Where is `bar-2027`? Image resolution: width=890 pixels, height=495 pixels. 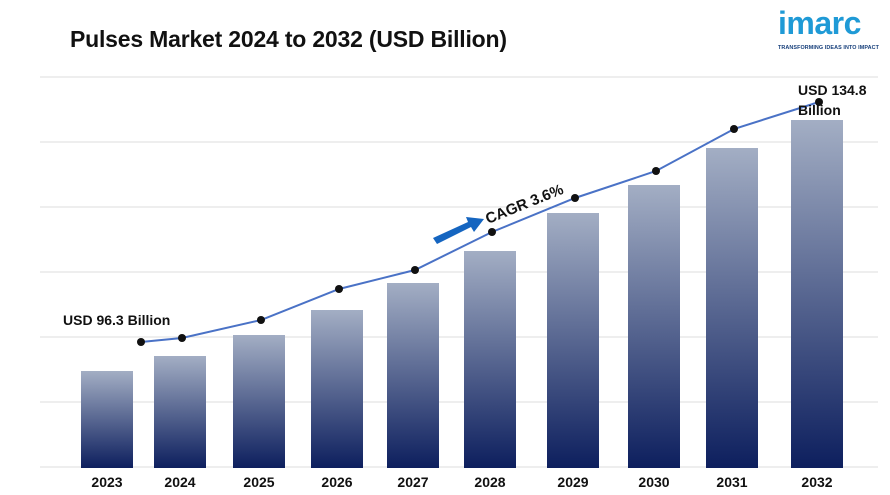 bar-2027 is located at coordinates (413, 375).